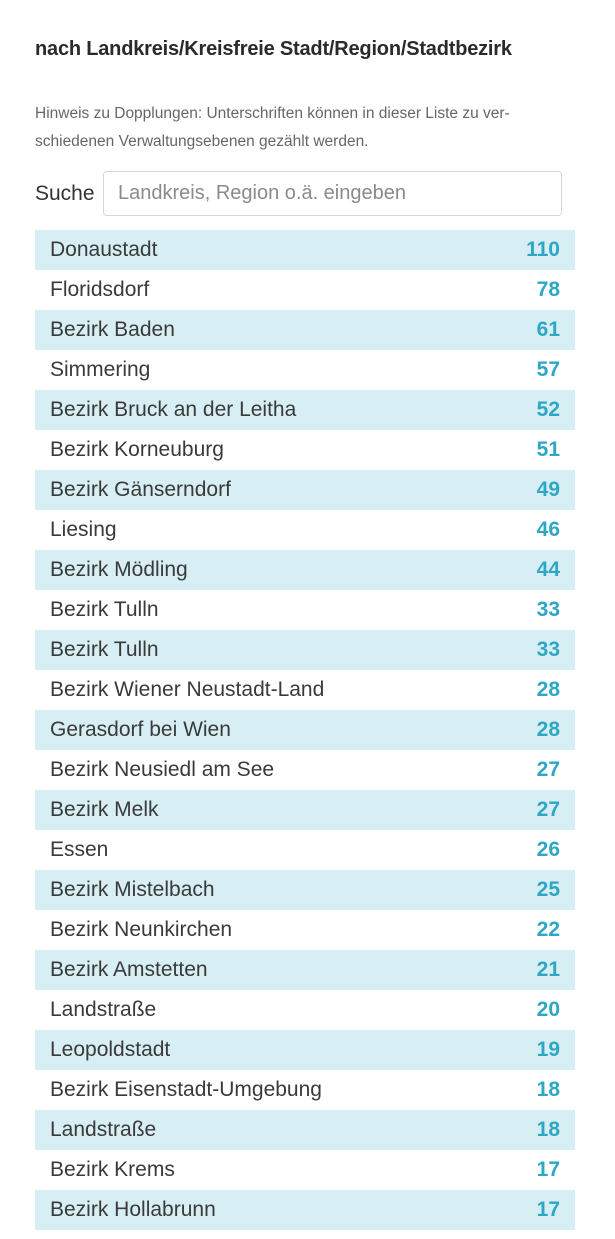 The image size is (615, 1239). I want to click on signature-count: 78, so click(548, 289).